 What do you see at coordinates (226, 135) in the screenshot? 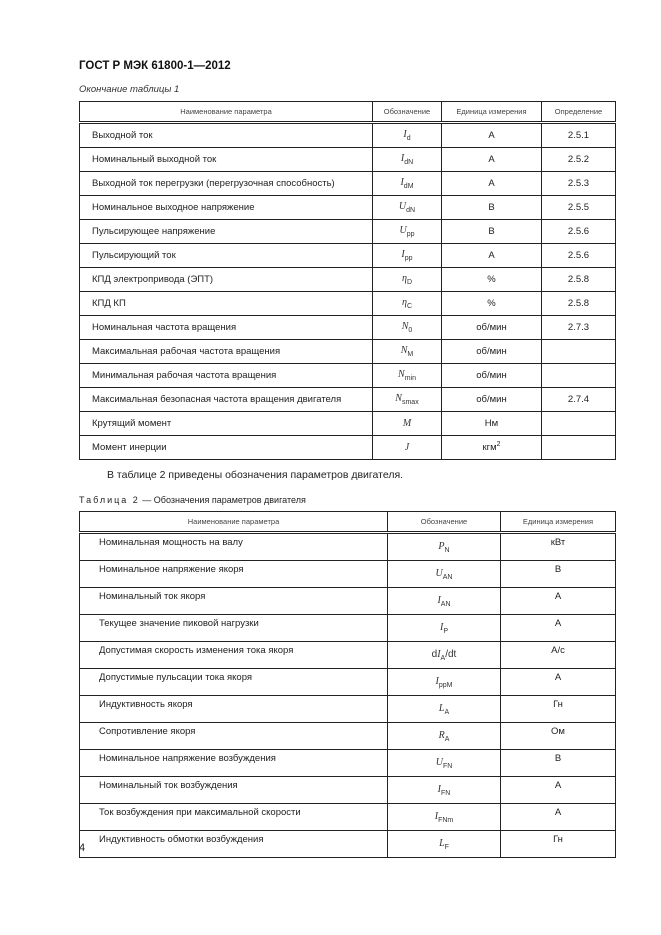
I see `parameter-name: Выходной ток` at bounding box center [226, 135].